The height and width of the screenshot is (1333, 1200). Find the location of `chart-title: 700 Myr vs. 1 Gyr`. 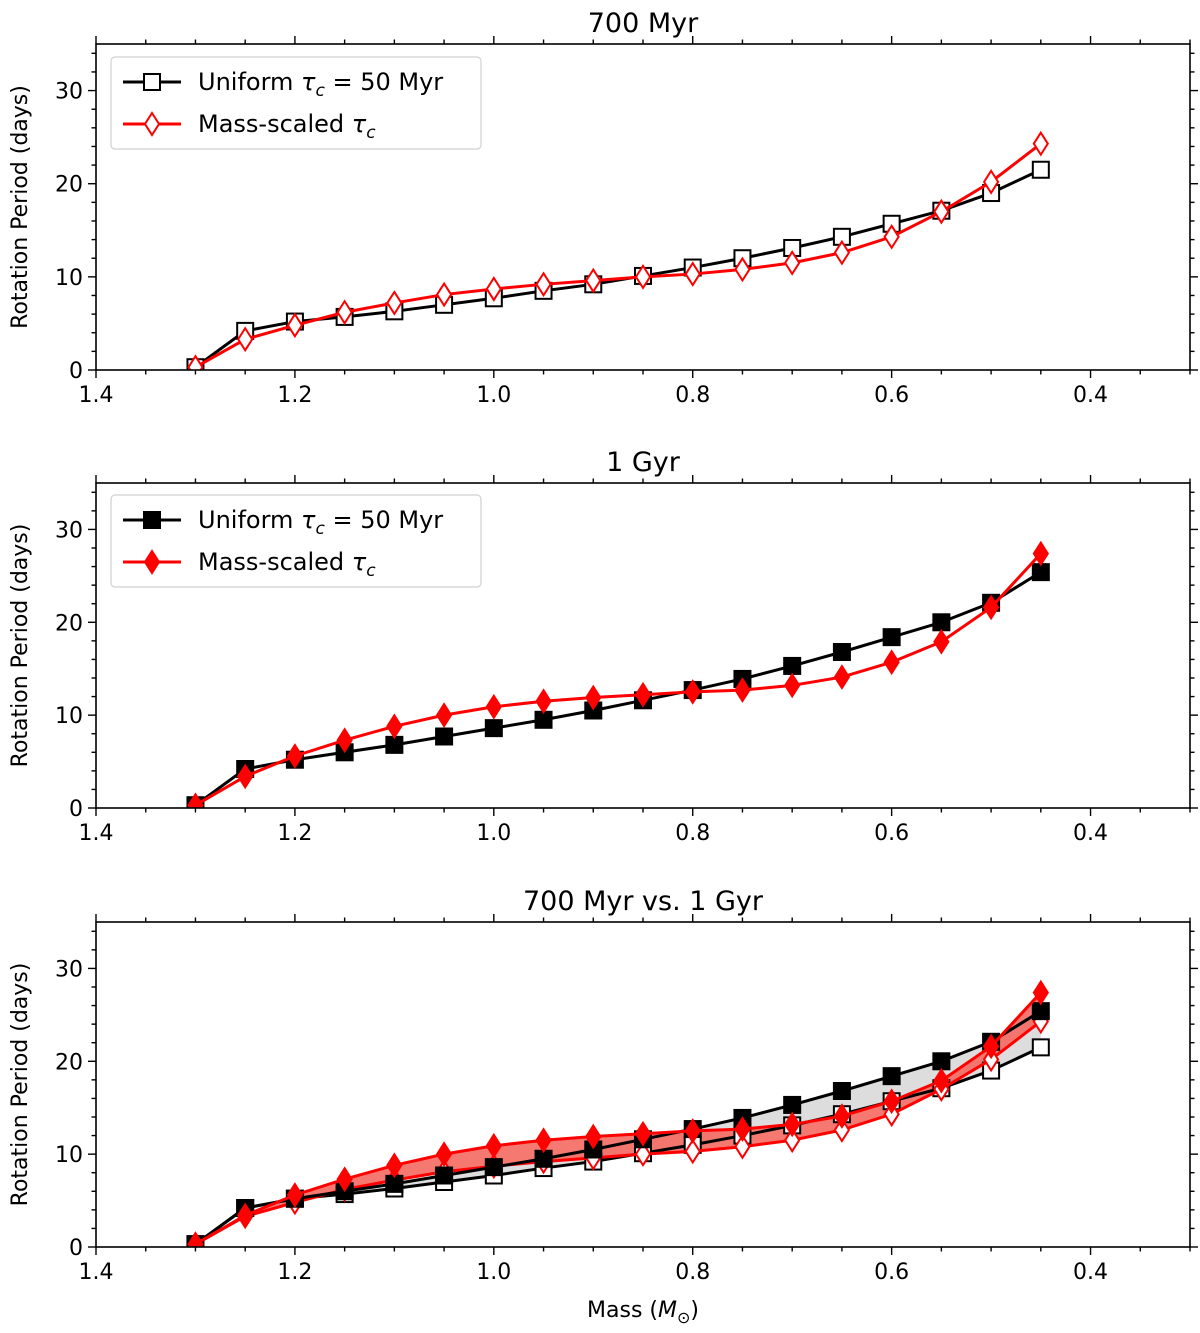

chart-title: 700 Myr vs. 1 Gyr is located at coordinates (643, 901).